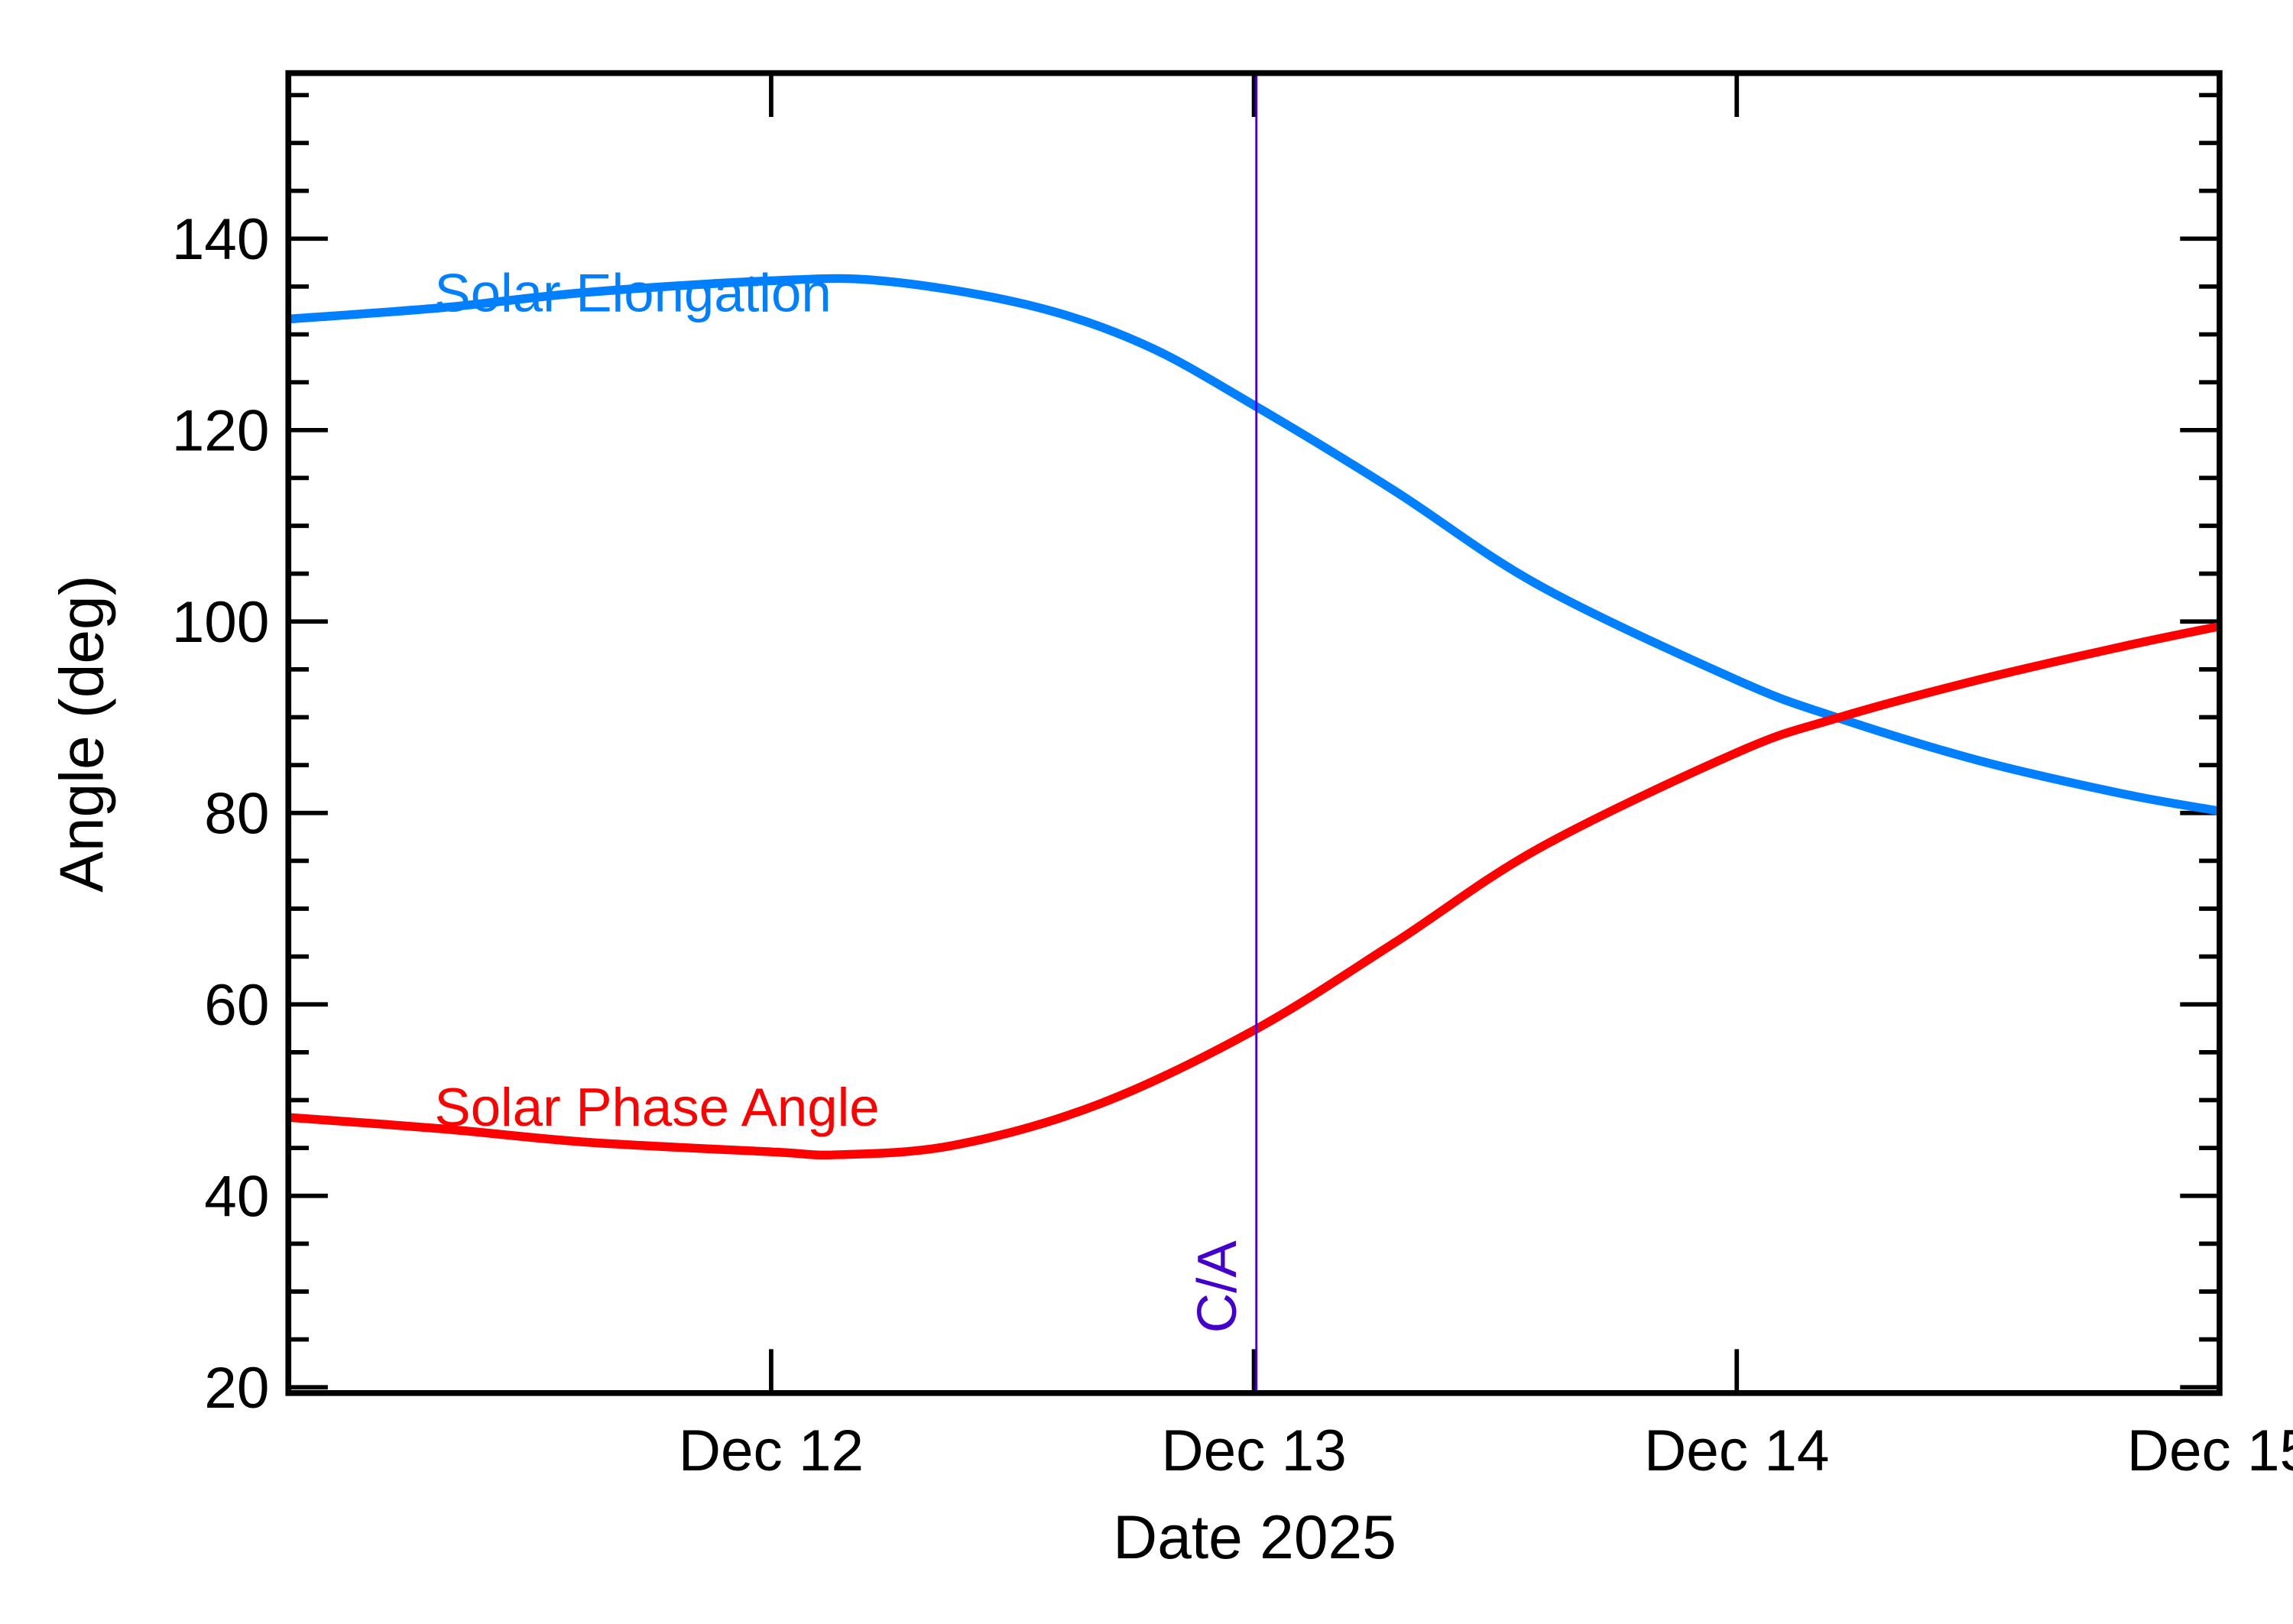 The width and height of the screenshot is (2293, 1624). I want to click on y-axis-title: Angle (deg), so click(82, 734).